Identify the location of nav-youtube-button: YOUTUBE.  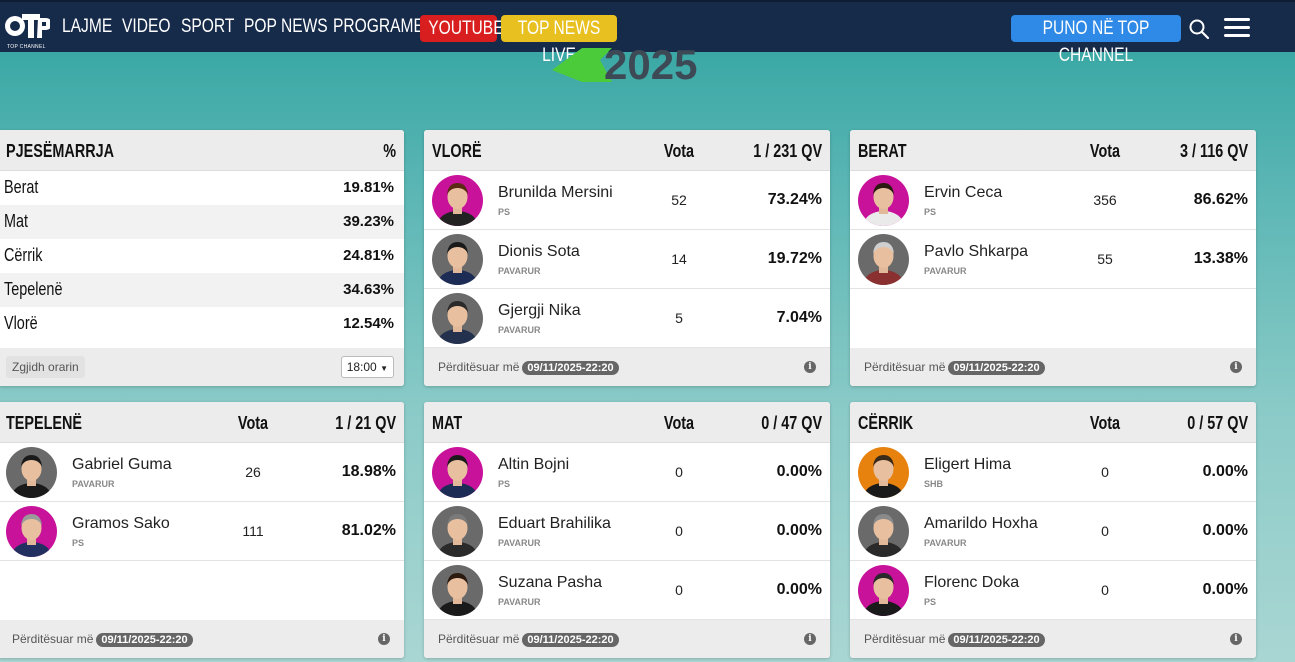
(462, 28).